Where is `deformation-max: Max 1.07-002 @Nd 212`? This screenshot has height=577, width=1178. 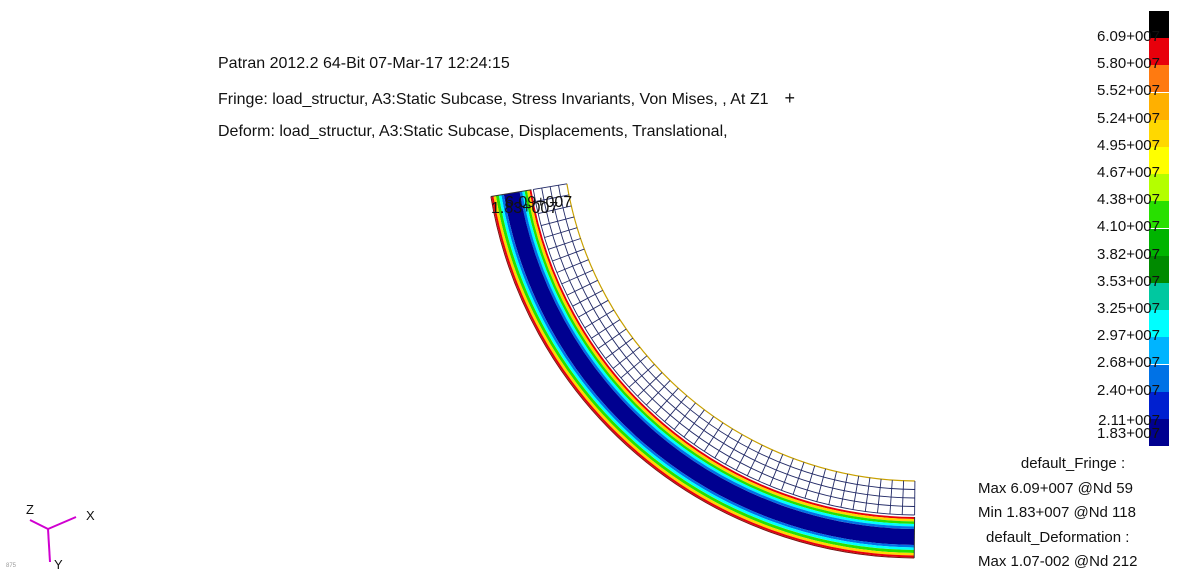
deformation-max: Max 1.07-002 @Nd 212 is located at coordinates (1058, 561).